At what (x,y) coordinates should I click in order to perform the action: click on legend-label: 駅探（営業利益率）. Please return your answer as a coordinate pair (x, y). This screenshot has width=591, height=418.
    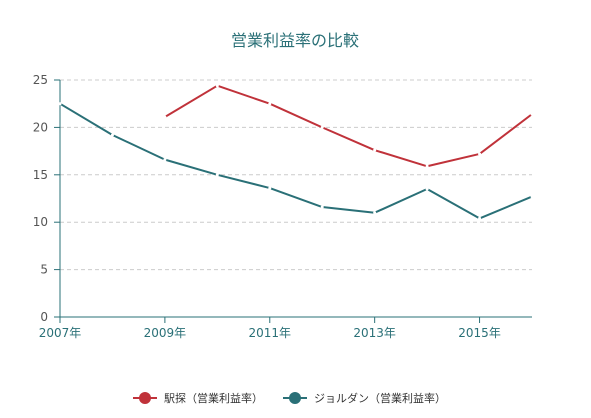
    Looking at the image, I should click on (213, 398).